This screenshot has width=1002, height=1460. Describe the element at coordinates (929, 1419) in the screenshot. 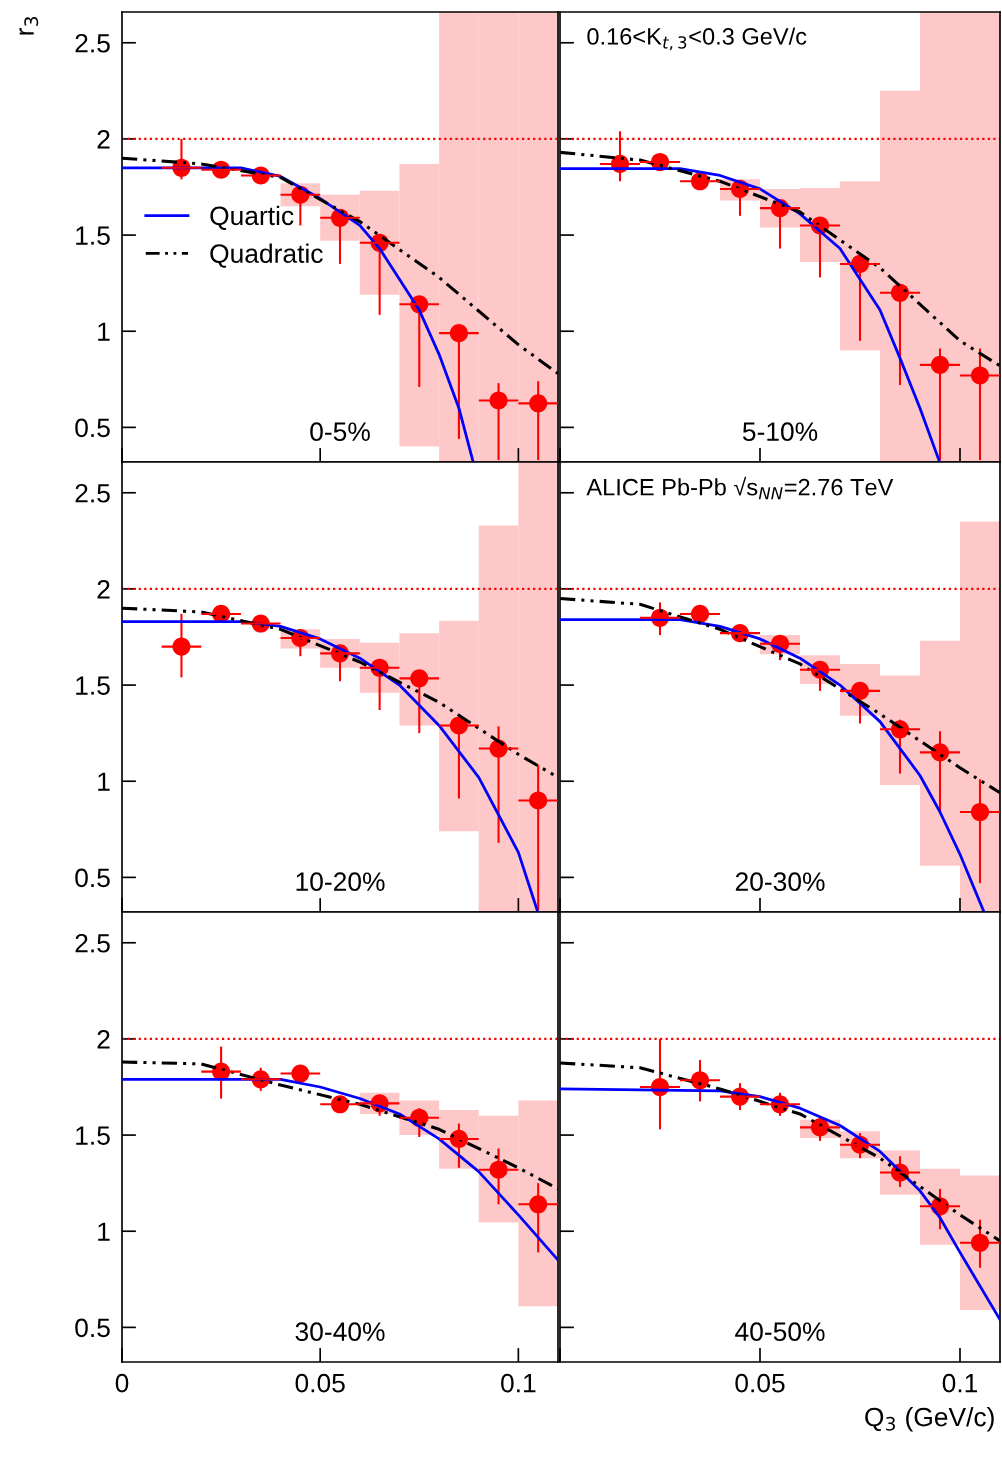

I see `x-axis-title: Q$_{3}$ (GeV/c)` at that location.